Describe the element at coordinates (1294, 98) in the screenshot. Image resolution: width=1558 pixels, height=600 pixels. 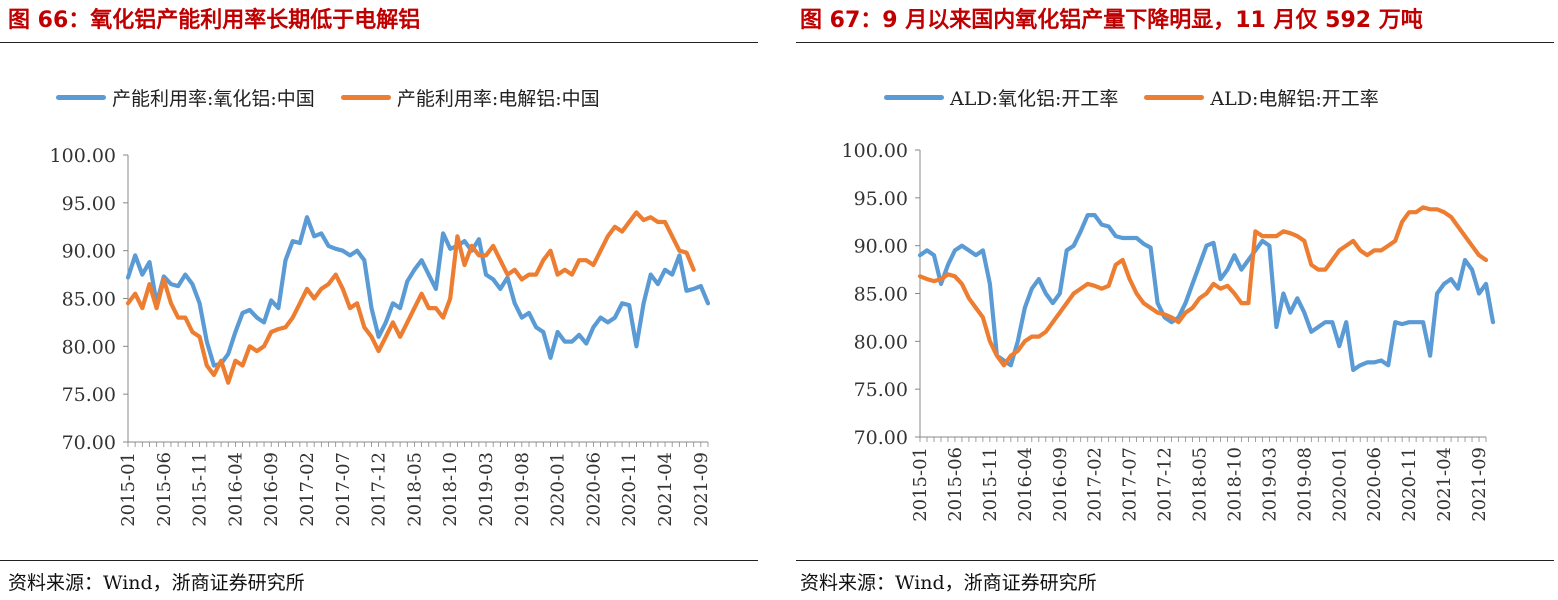
I see `legend-label: ALD:电解铝:开工率` at that location.